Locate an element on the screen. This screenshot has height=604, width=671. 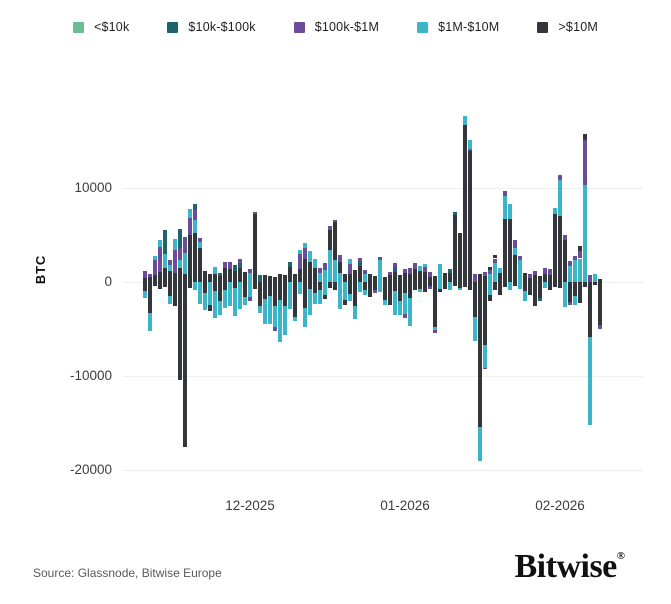
legend: <$10k $10k-$100k $100k-$1M $1M-$10M >$10M is located at coordinates (335, 27).